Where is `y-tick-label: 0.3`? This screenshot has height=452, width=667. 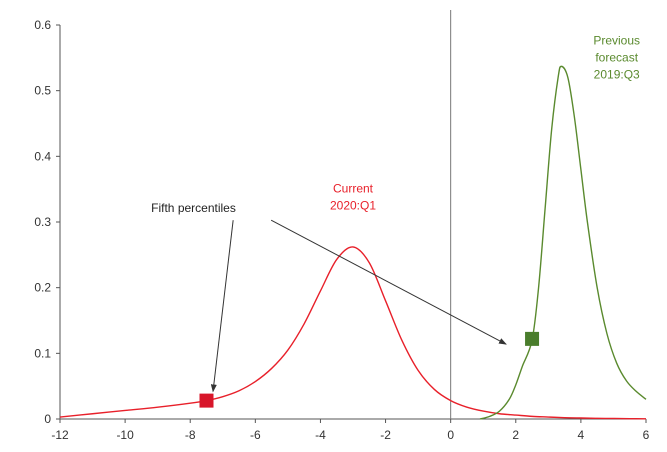 y-tick-label: 0.3 is located at coordinates (42, 222).